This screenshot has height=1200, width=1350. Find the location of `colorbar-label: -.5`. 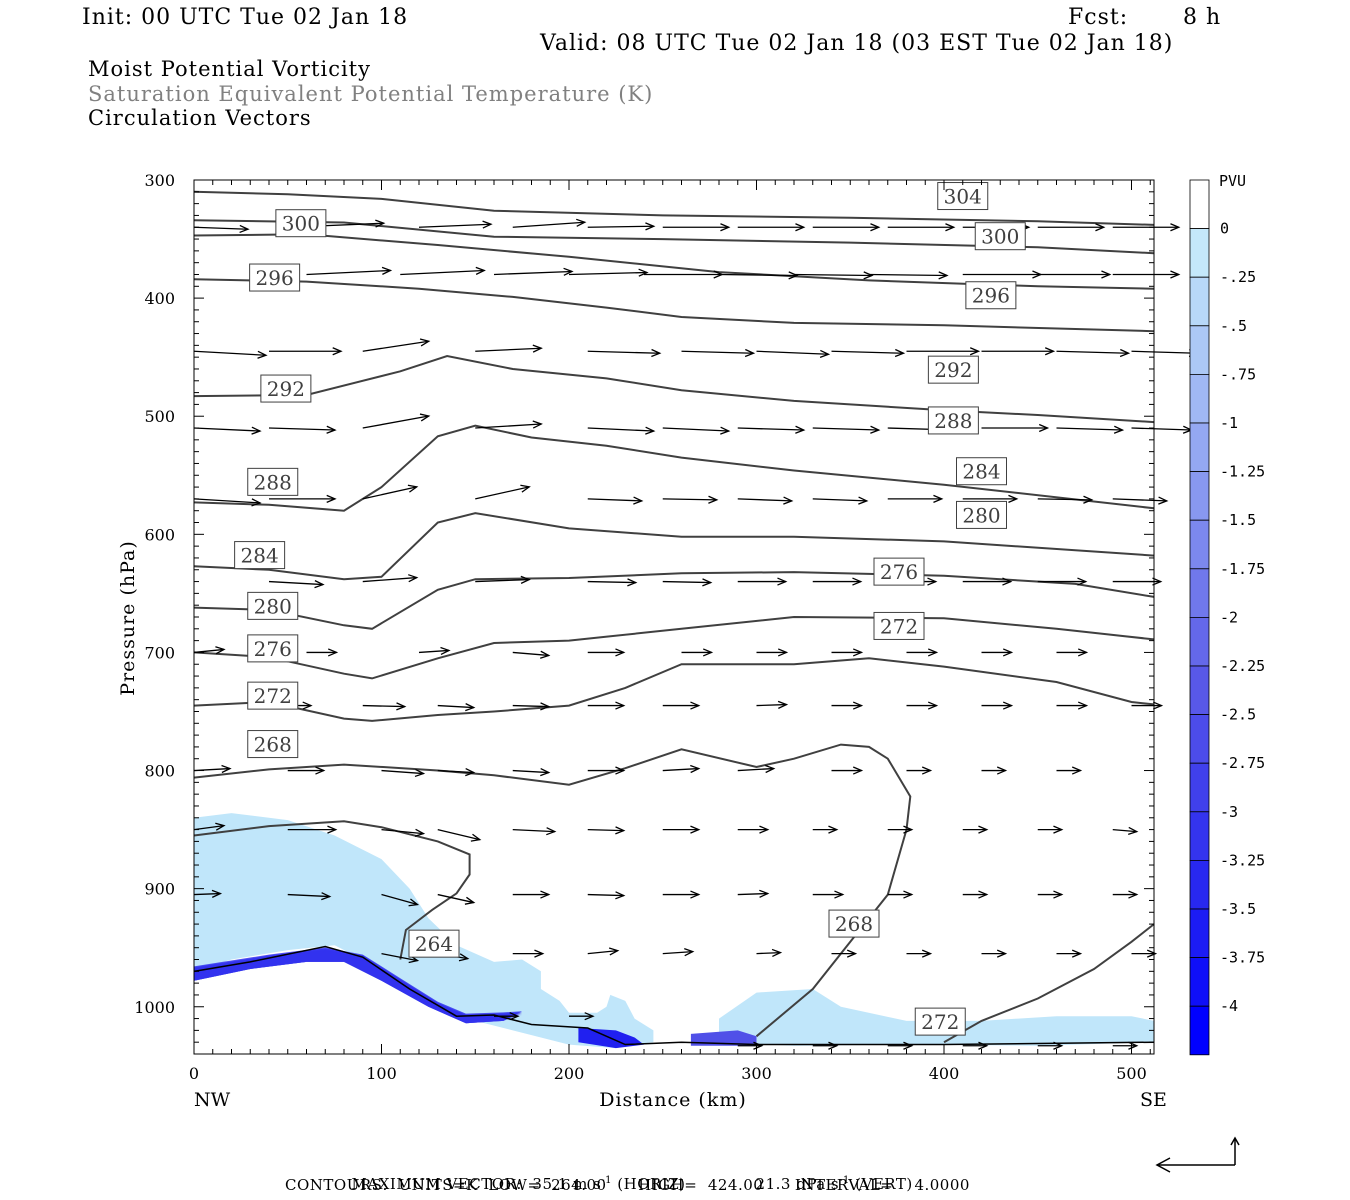

colorbar-label: -.5 is located at coordinates (1233, 326).